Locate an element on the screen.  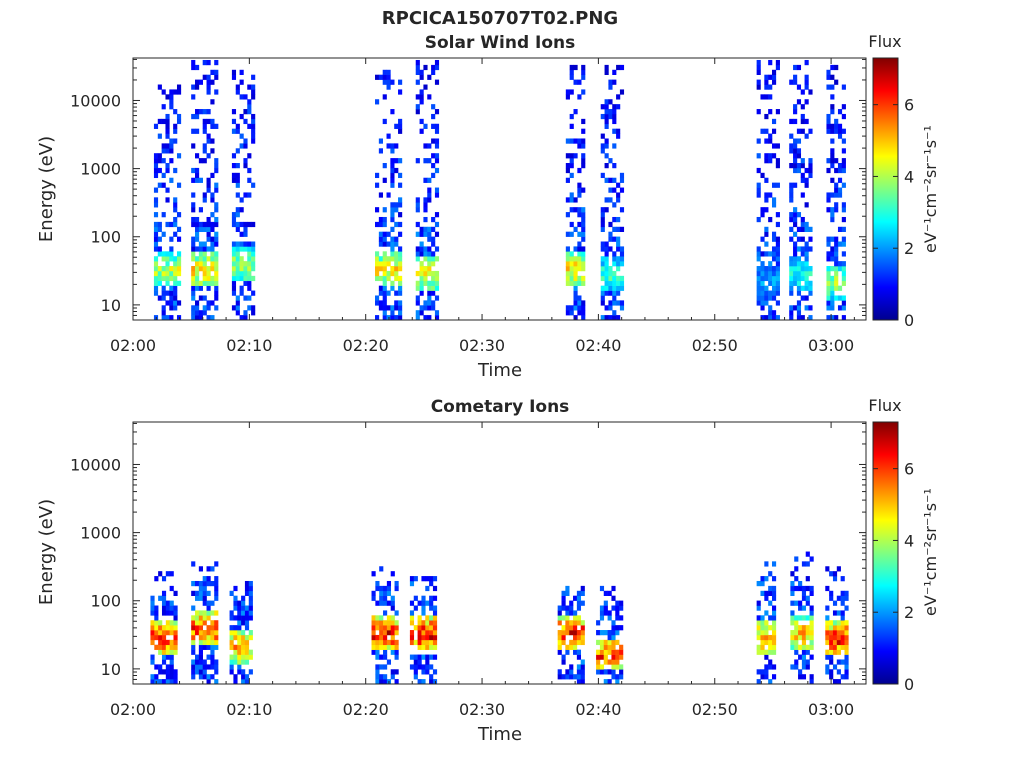
x-tick-label: 02:50 is located at coordinates (715, 709).